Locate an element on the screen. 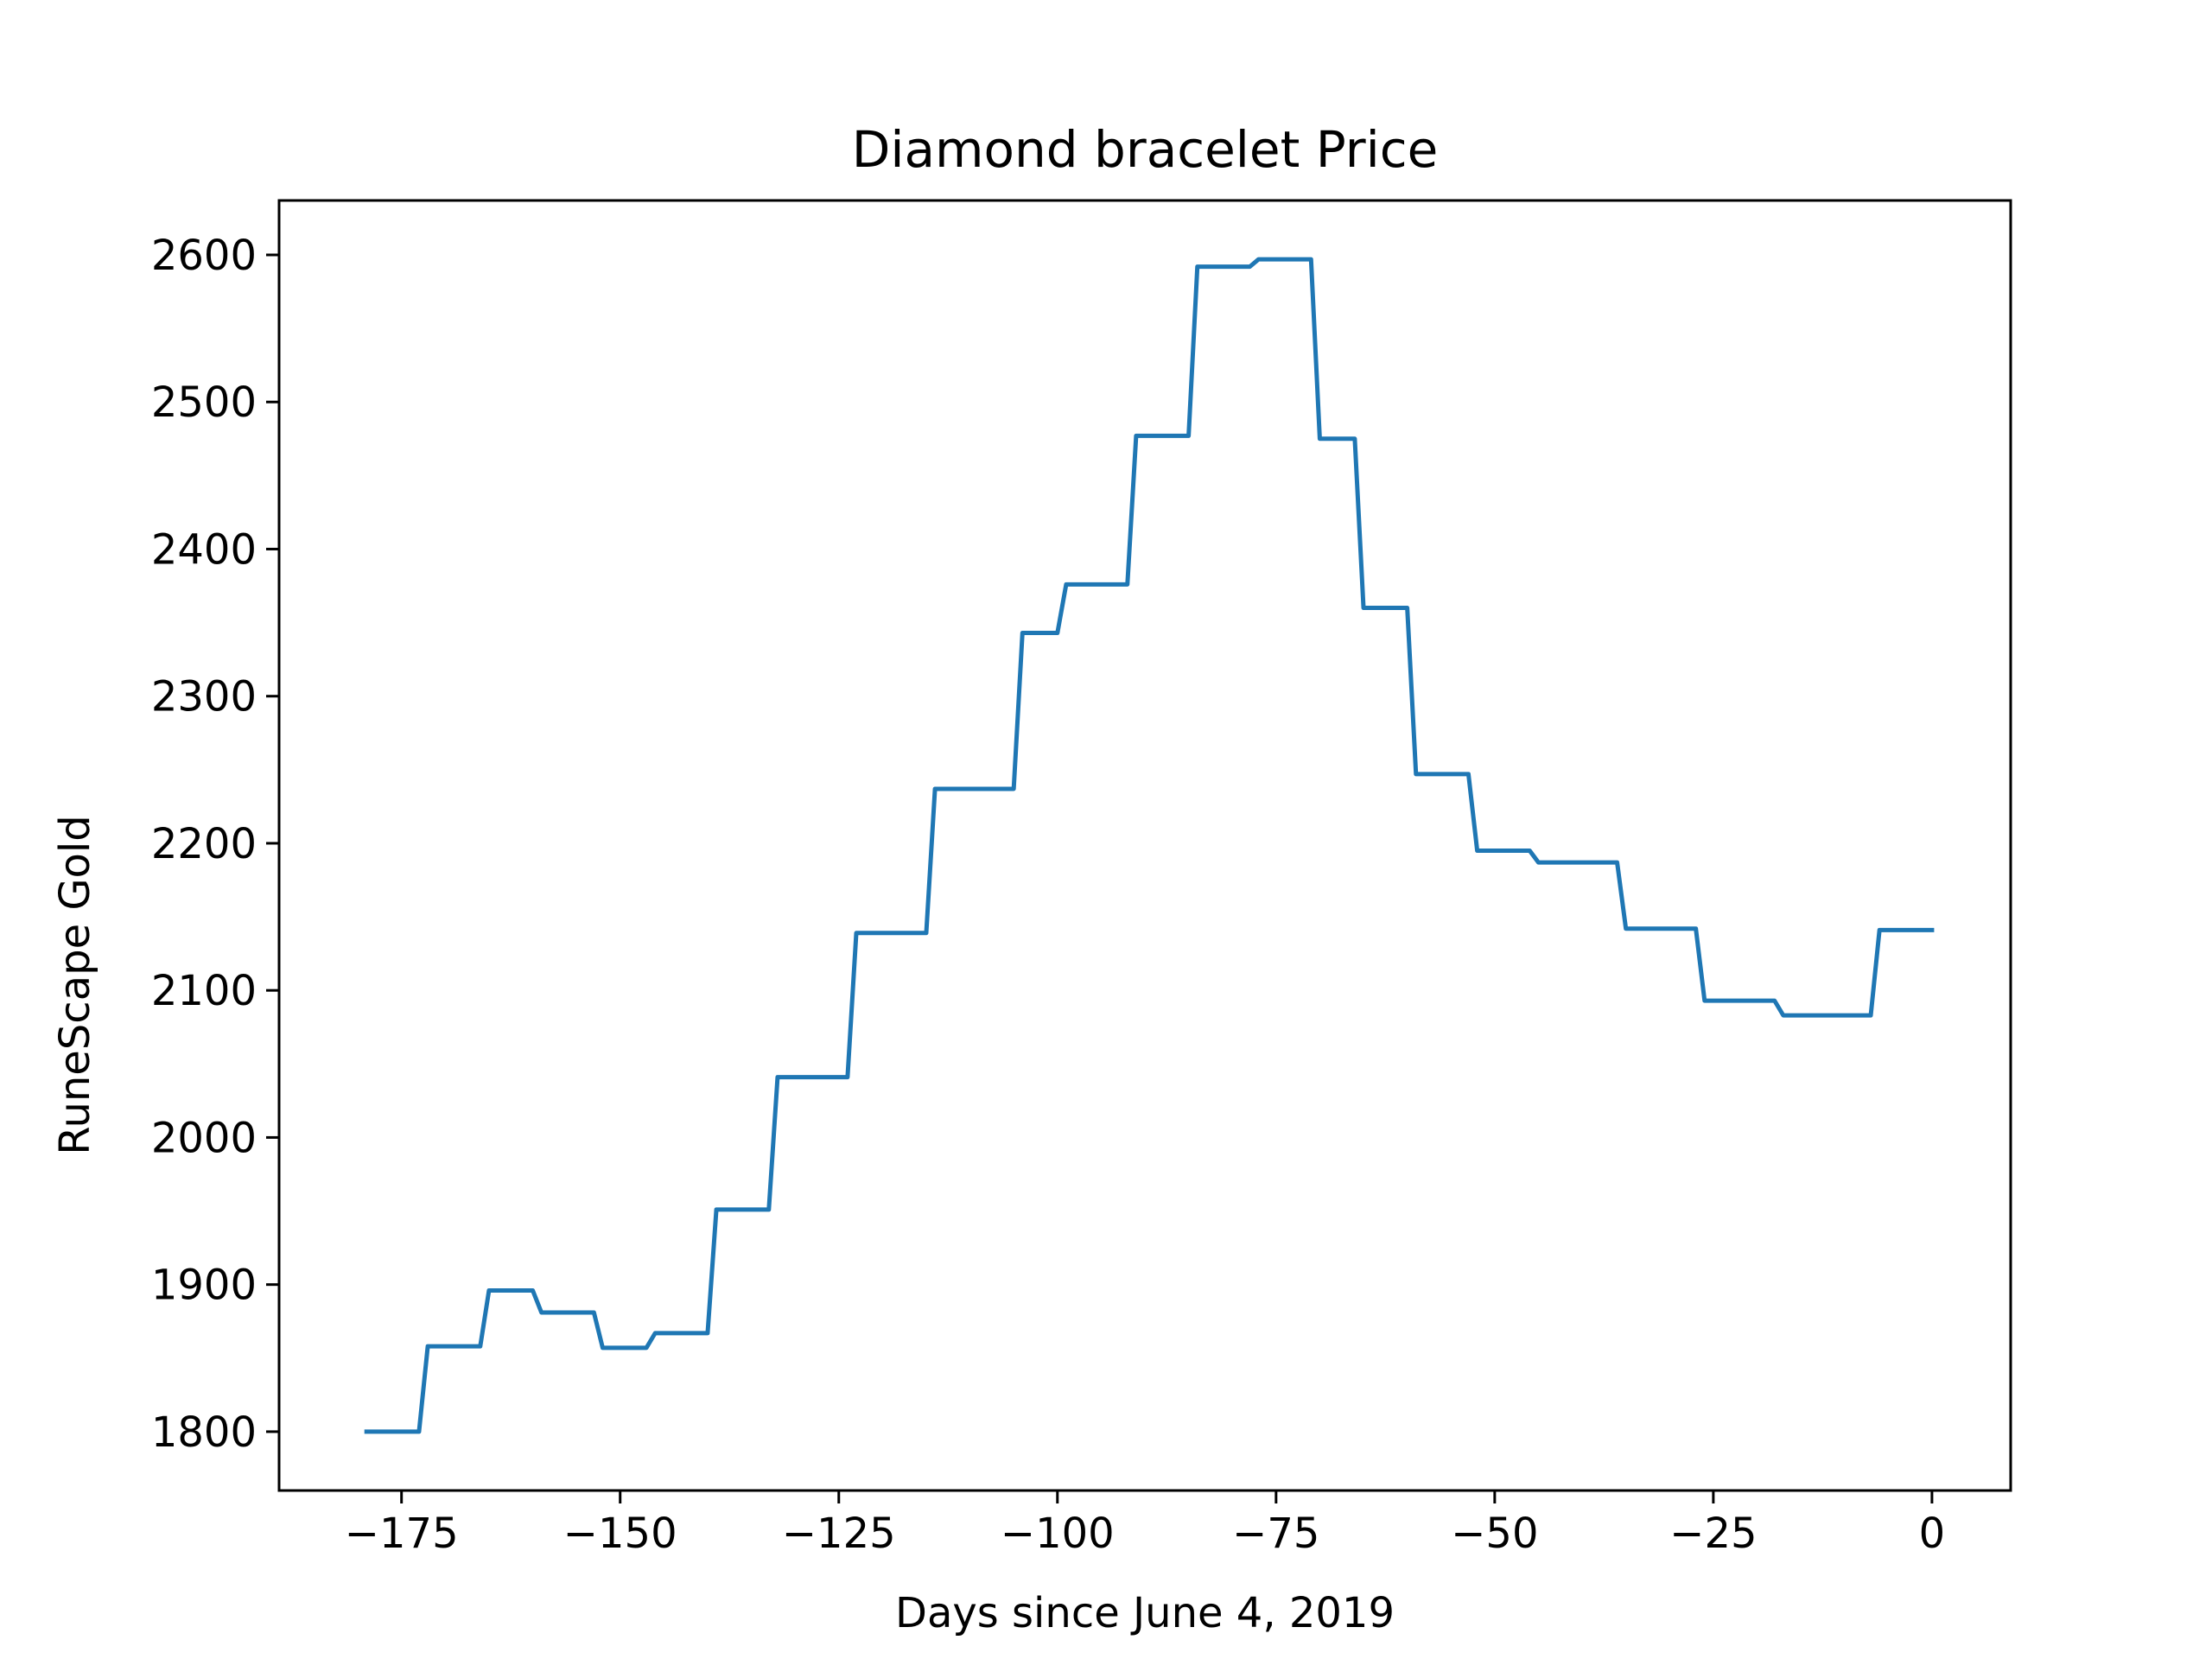 Image resolution: width=2212 pixels, height=1659 pixels. y-tick-label: 2200 is located at coordinates (204, 844).